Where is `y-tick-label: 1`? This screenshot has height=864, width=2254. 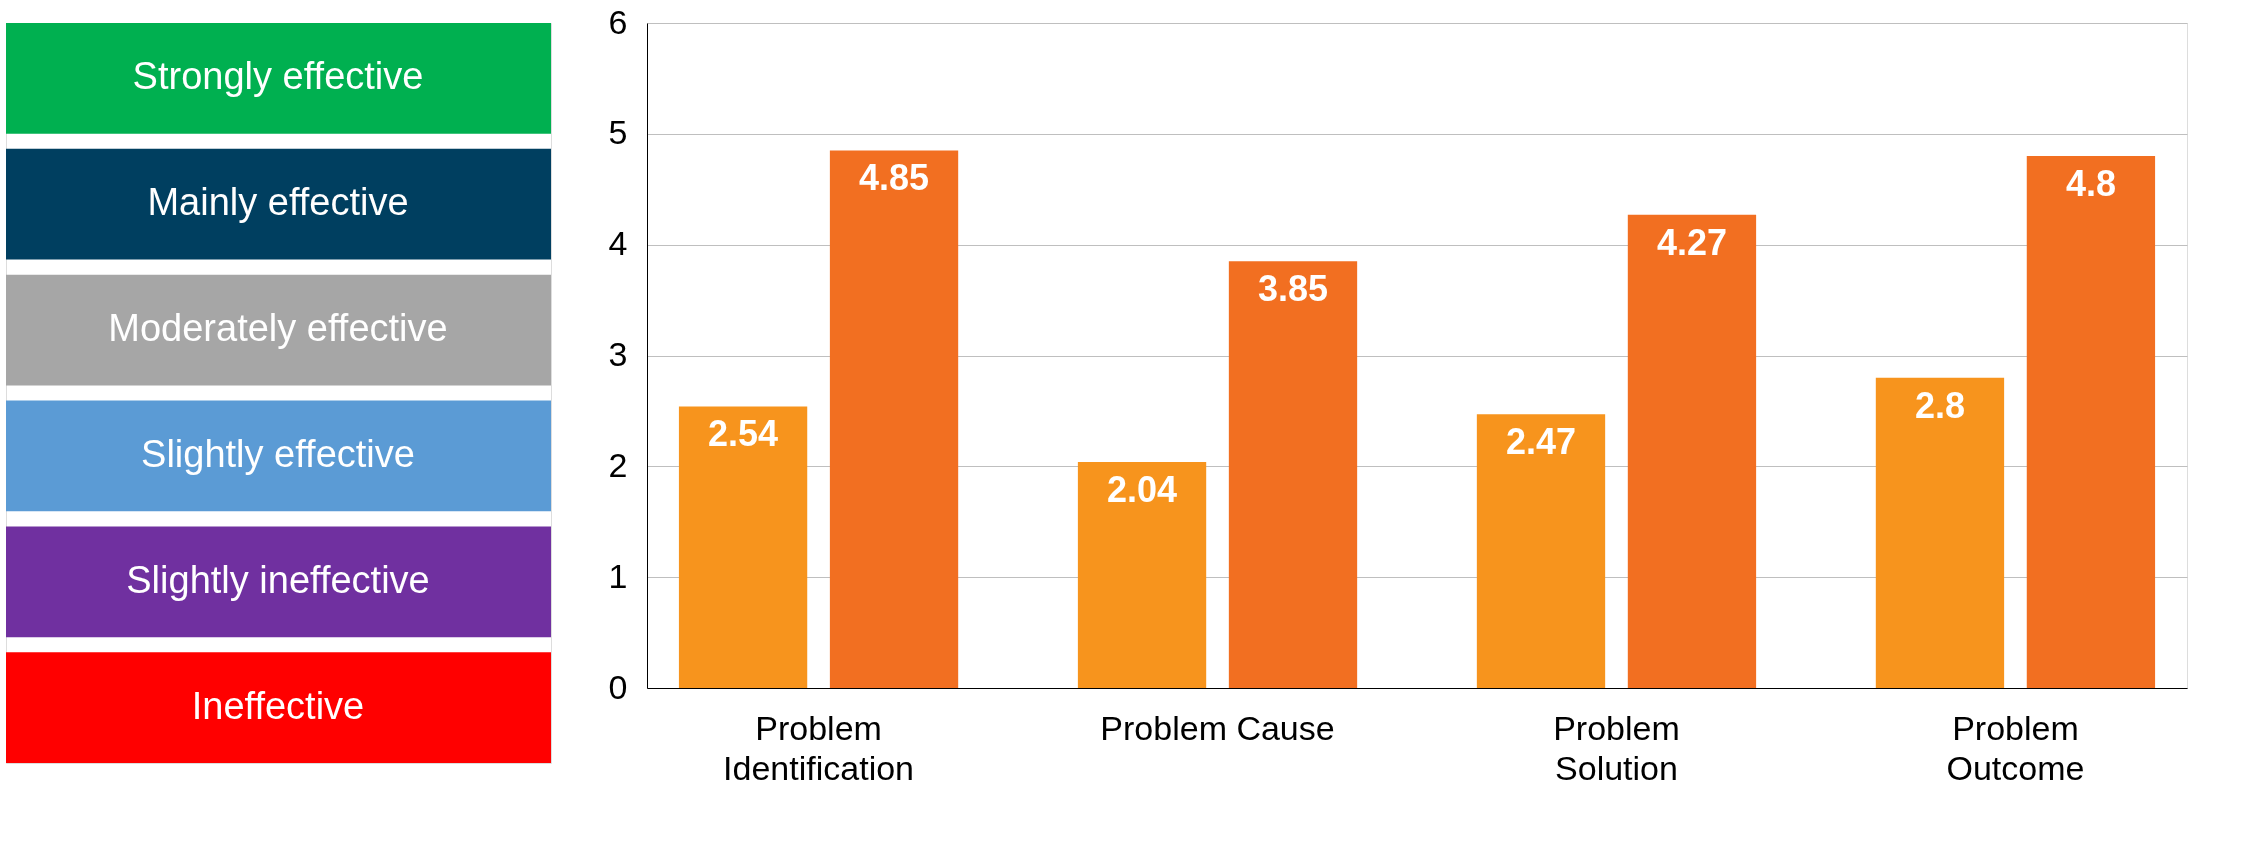 y-tick-label: 1 is located at coordinates (618, 575).